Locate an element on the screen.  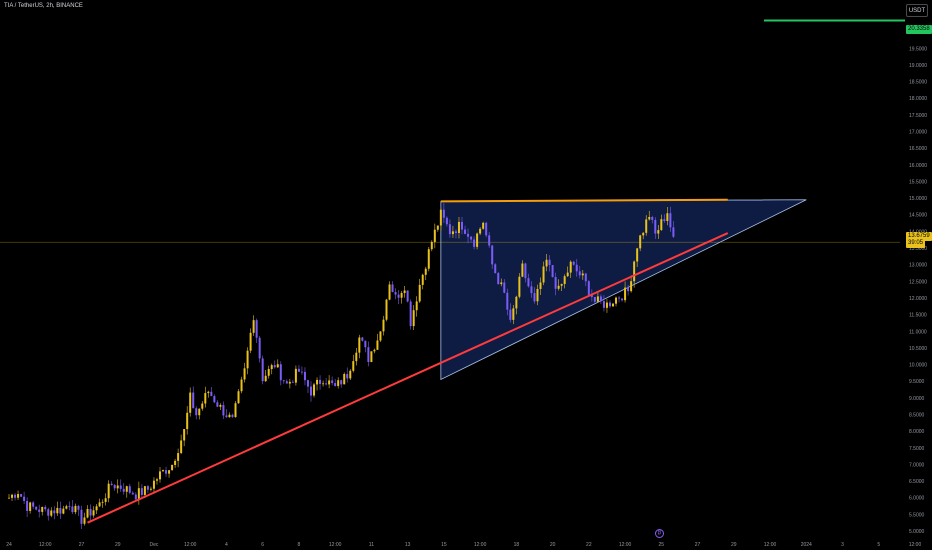
x-tick-label: 3 is located at coordinates (842, 545).